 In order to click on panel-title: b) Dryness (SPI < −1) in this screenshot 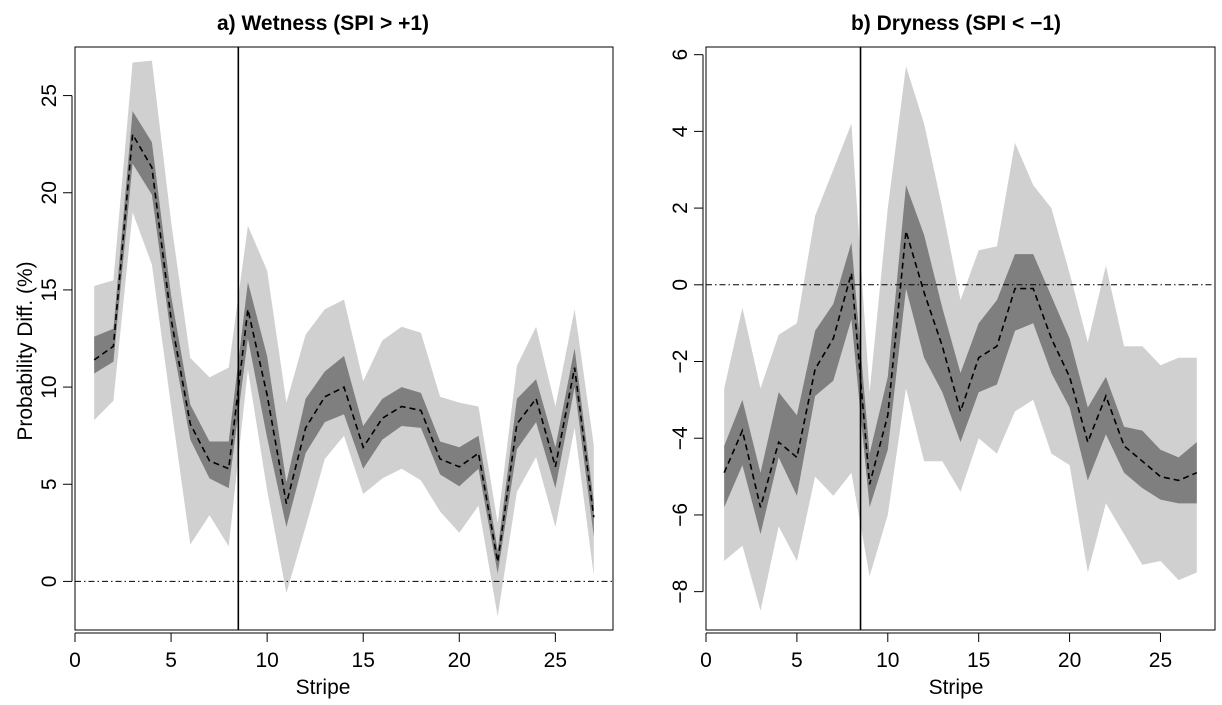, I will do `click(956, 23)`.